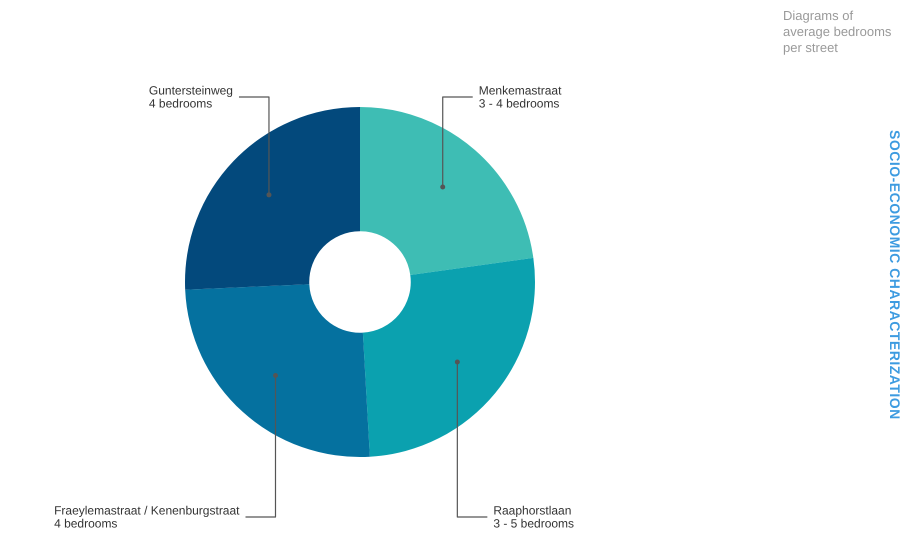 Image resolution: width=905 pixels, height=541 pixels. Describe the element at coordinates (190, 96) in the screenshot. I see `slice-label: Guntersteinweg 4 bedrooms` at that location.